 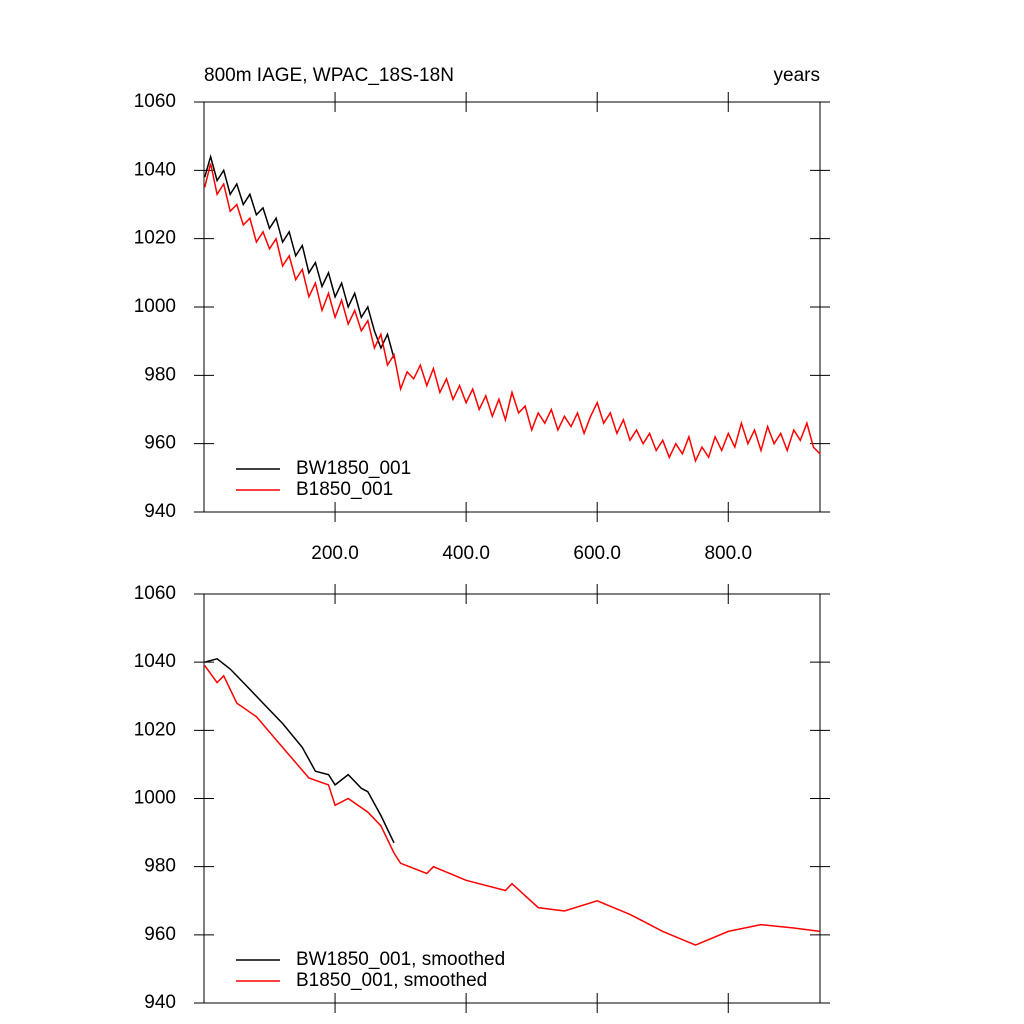 What do you see at coordinates (400, 959) in the screenshot?
I see `legend-label: BW1850_001, smoothed` at bounding box center [400, 959].